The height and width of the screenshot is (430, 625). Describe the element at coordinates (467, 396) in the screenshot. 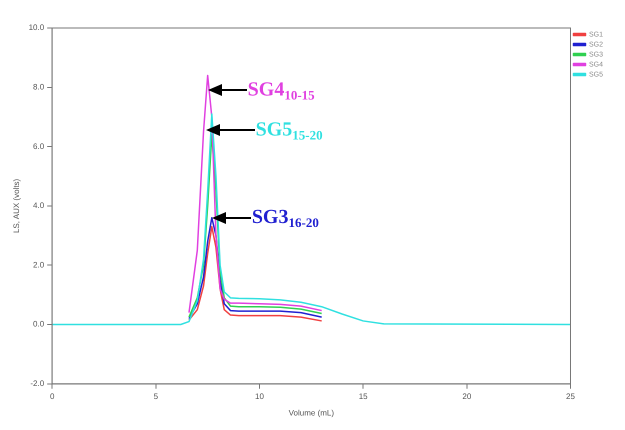

I see `x-tick-label: 20` at that location.